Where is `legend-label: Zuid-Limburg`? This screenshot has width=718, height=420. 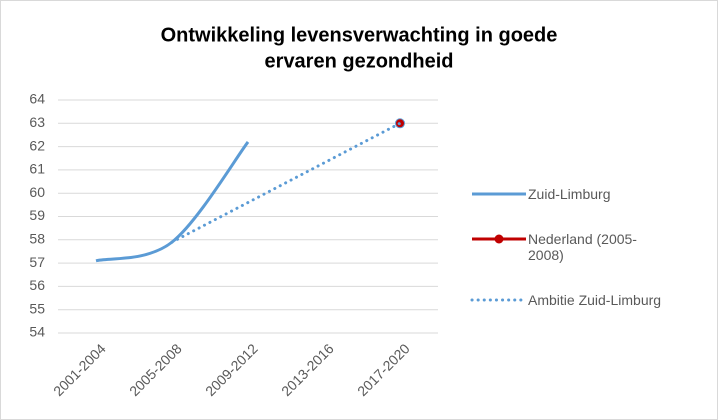 legend-label: Zuid-Limburg is located at coordinates (569, 194).